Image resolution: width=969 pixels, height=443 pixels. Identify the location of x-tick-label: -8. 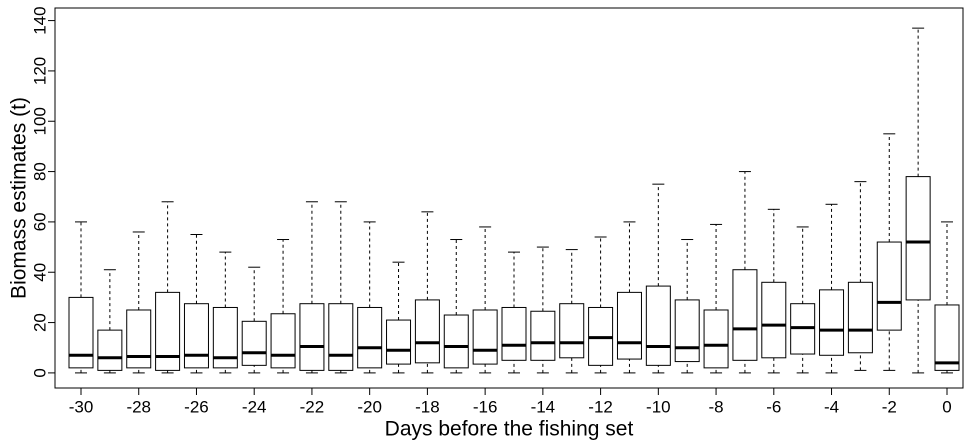
(716, 406).